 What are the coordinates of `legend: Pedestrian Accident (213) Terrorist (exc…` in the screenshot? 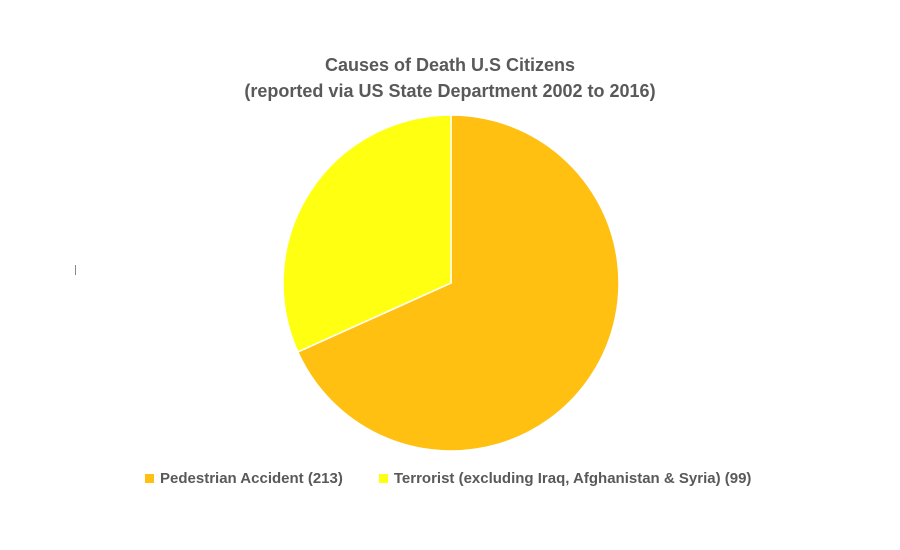 It's located at (466, 478).